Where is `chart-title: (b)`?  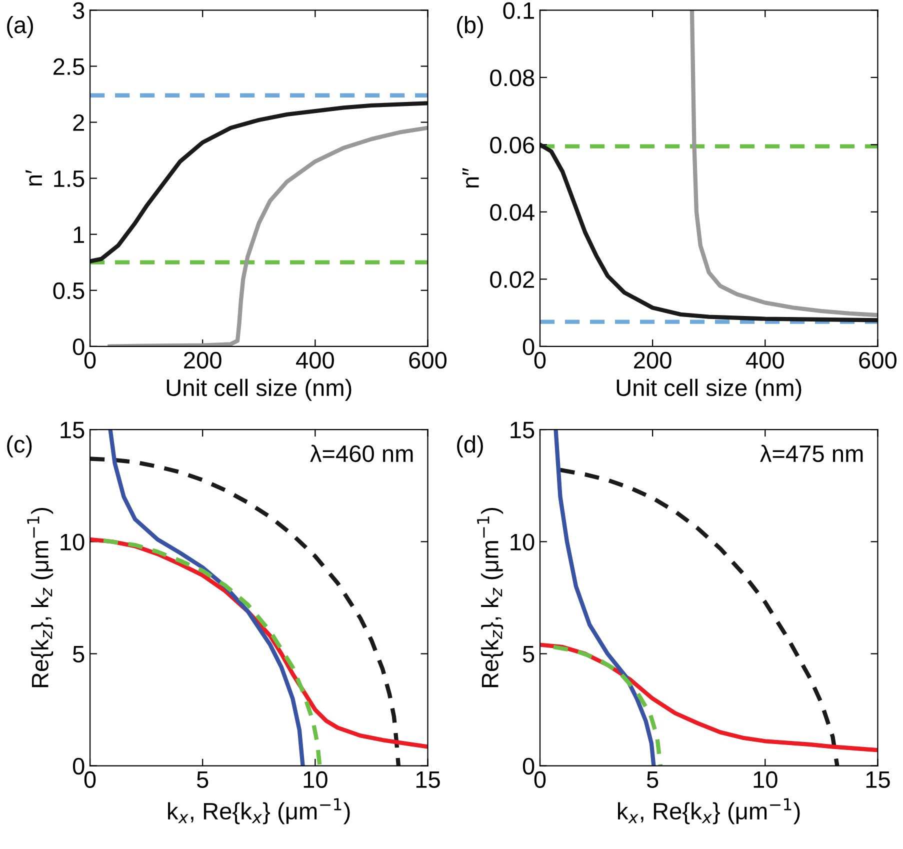 chart-title: (b) is located at coordinates (470, 27).